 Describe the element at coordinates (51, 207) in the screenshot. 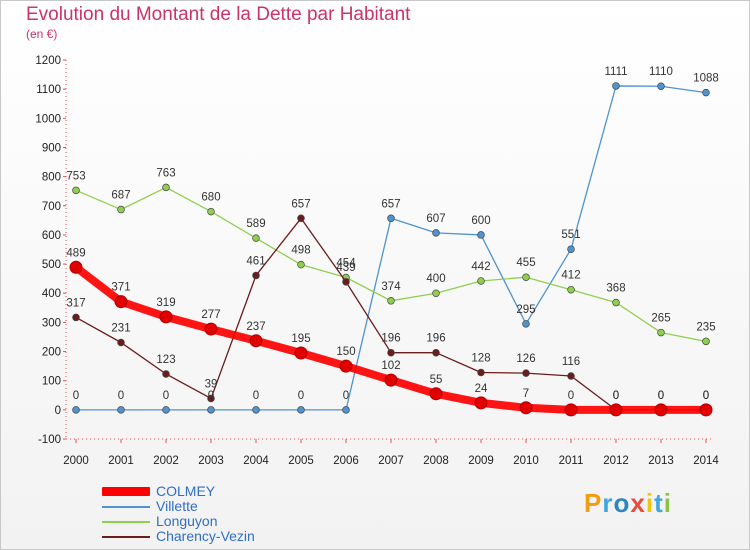

I see `y-tick-label: 700` at that location.